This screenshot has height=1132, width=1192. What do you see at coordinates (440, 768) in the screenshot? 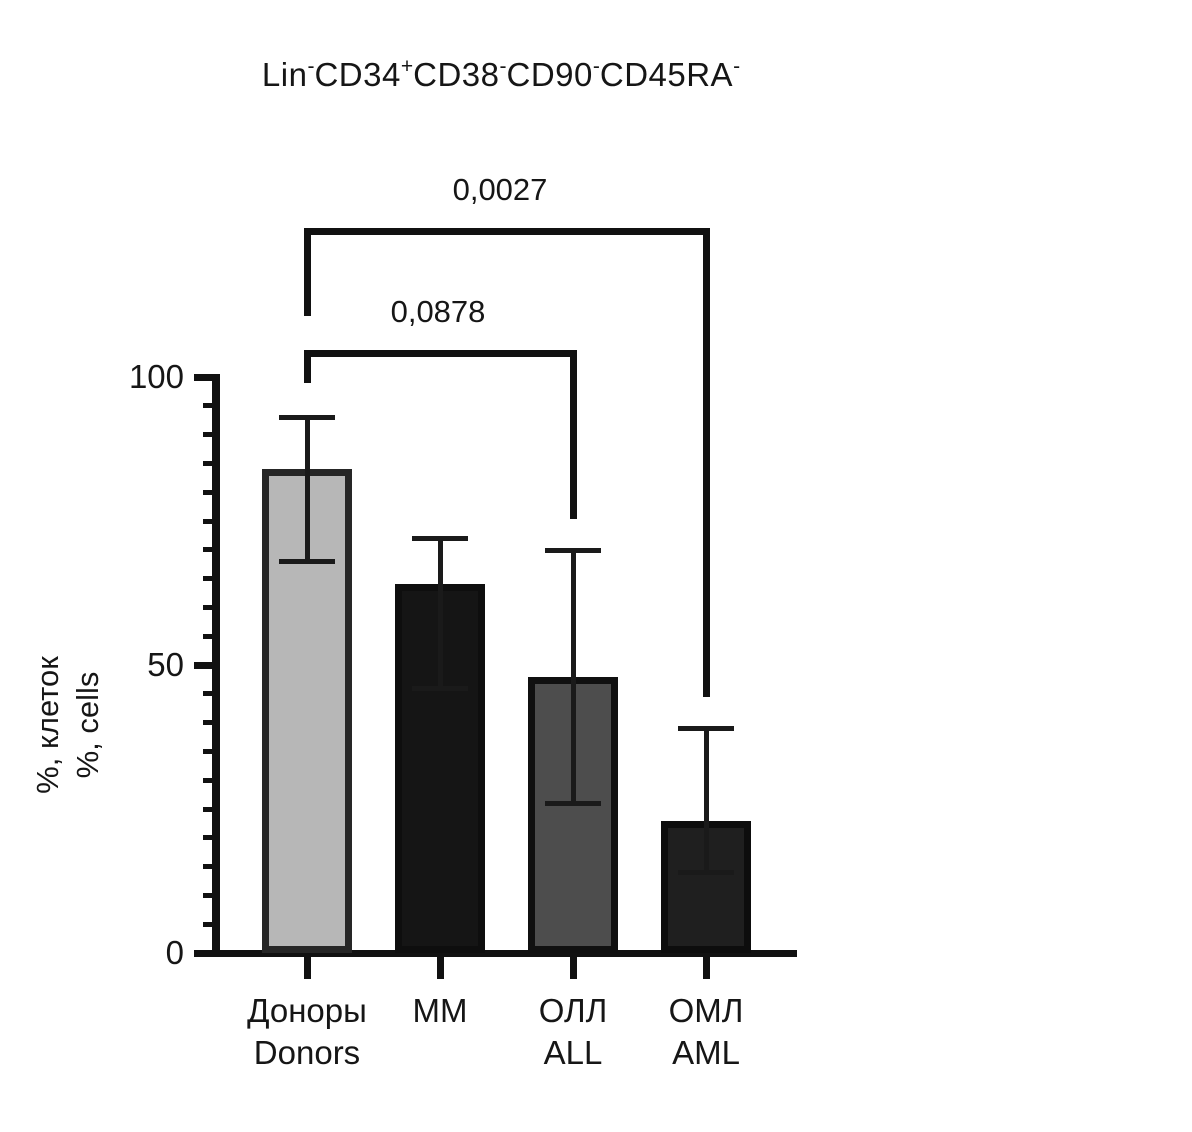
I see `bar-mm` at bounding box center [440, 768].